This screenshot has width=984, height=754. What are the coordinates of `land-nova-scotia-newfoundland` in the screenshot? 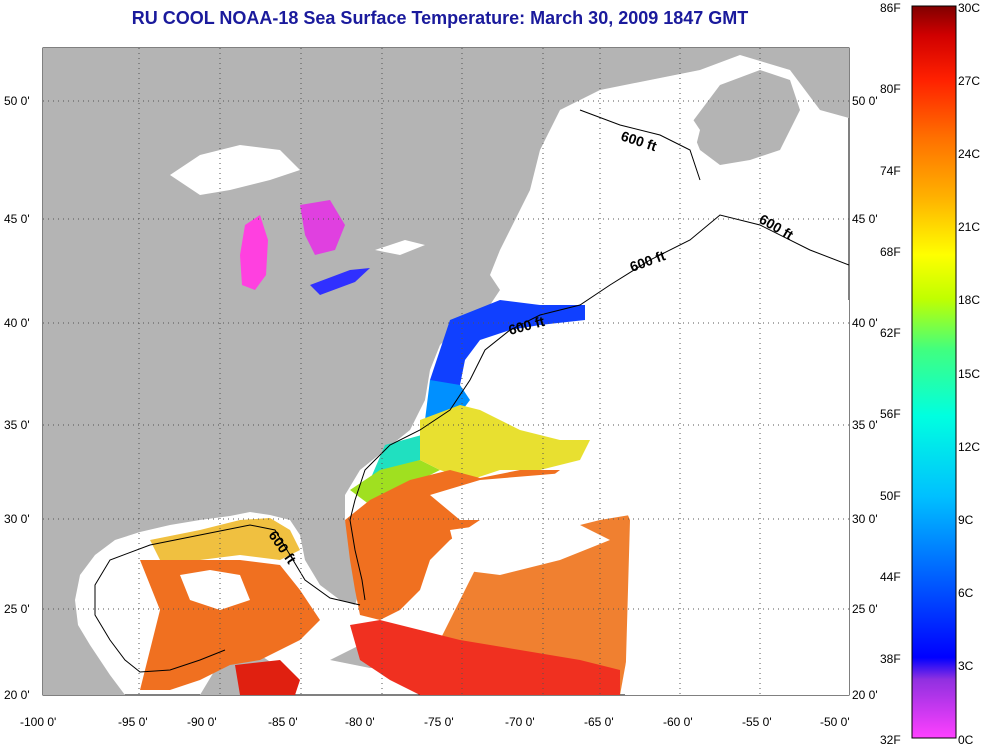 It's located at (745, 117).